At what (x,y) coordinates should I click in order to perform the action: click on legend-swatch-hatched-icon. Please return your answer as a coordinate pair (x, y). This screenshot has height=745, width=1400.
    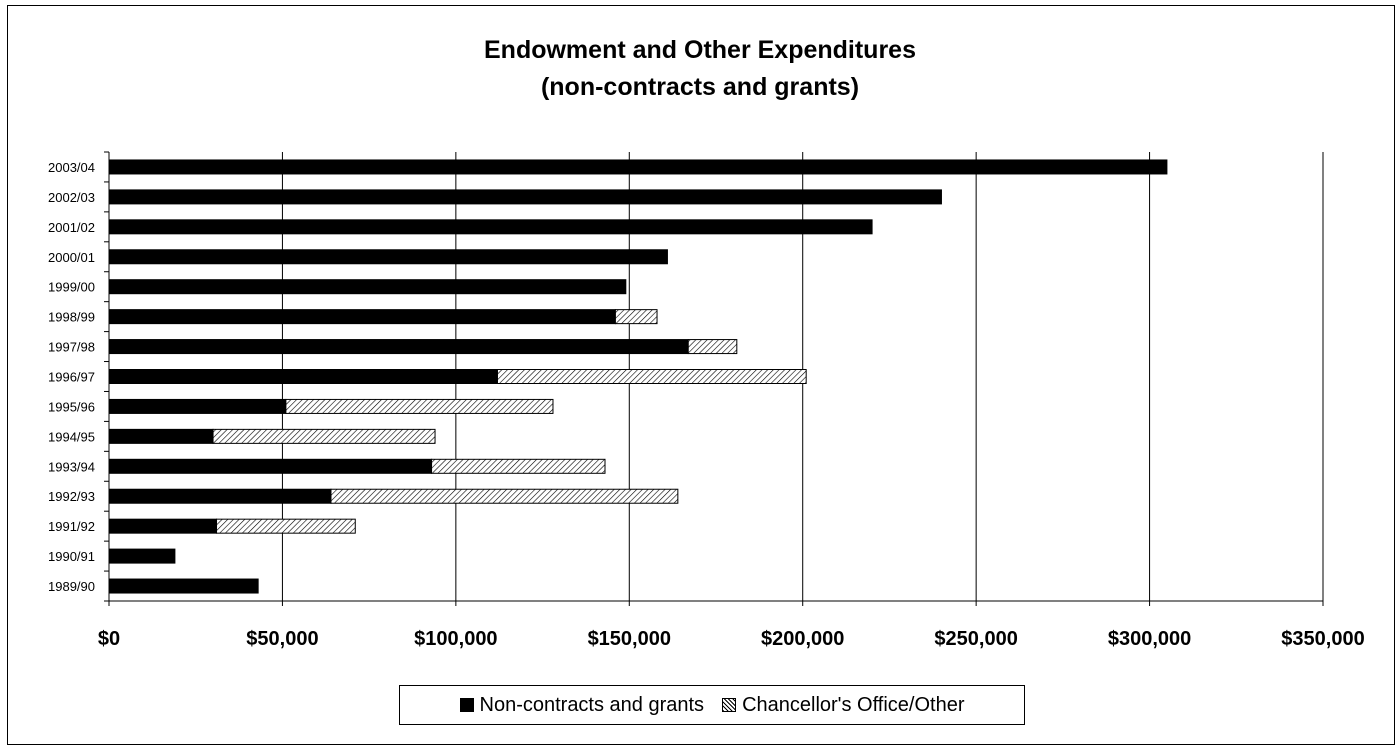
    Looking at the image, I should click on (729, 705).